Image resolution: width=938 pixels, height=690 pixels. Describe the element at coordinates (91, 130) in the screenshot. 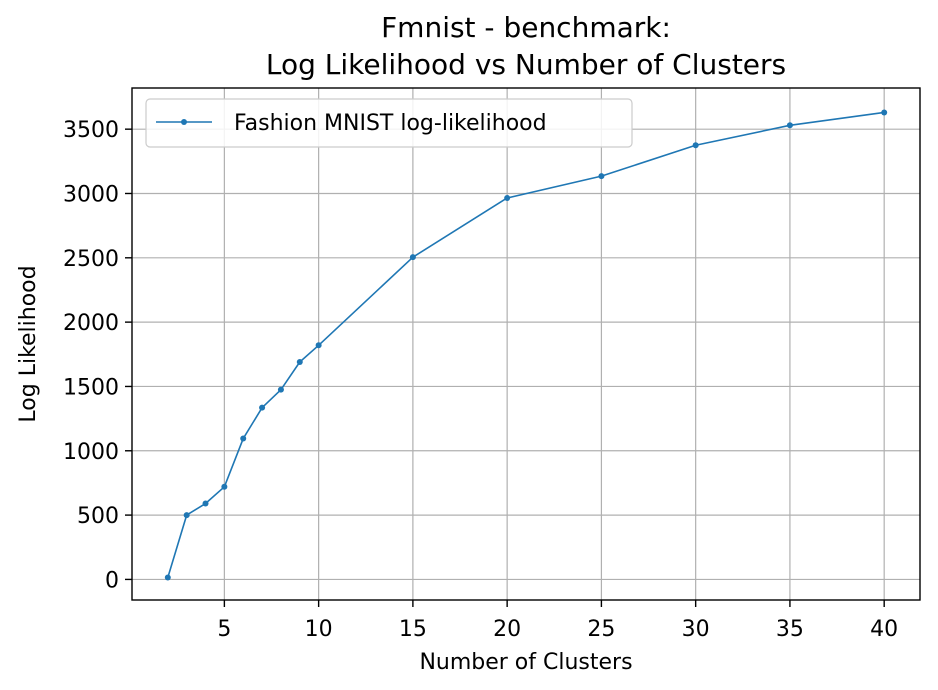

I see `y-tick-label: 3500` at that location.